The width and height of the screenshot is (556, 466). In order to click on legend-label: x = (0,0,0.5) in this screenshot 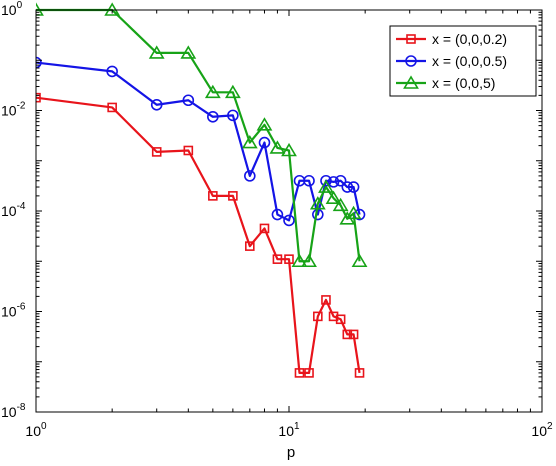, I will do `click(469, 61)`.